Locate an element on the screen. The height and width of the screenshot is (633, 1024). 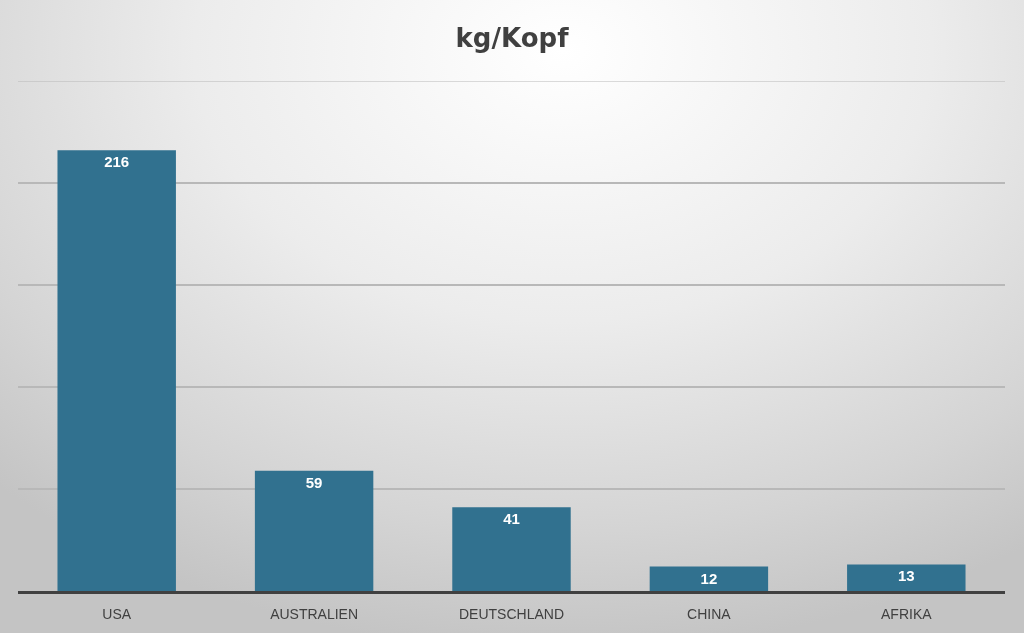
x-tick-label: CHINA is located at coordinates (709, 613).